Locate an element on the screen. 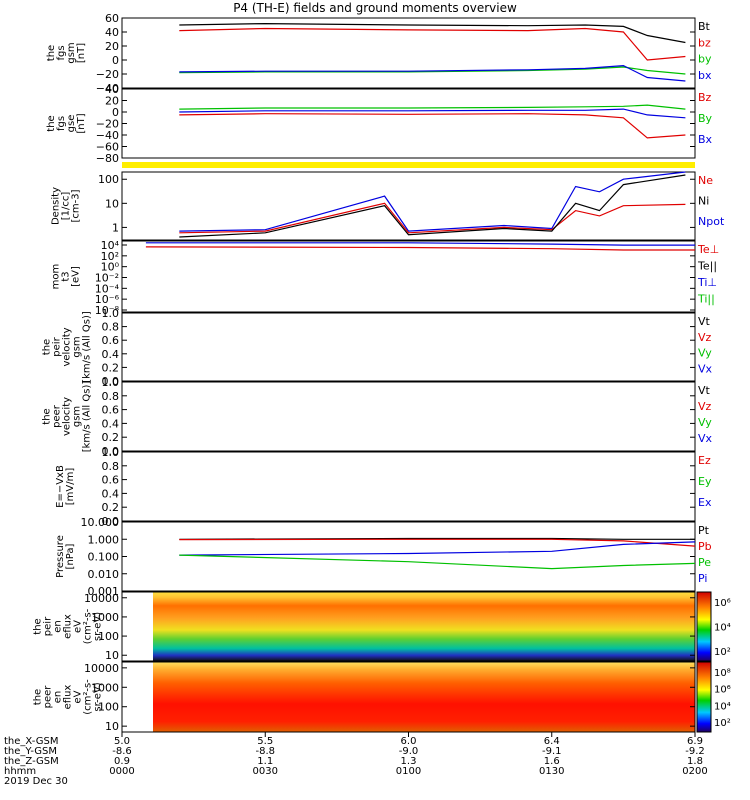 The width and height of the screenshot is (750, 800). panel-density: 100 10 1 Density [1/cc] [cm-3] Ne Ni Npot is located at coordinates (388, 206).